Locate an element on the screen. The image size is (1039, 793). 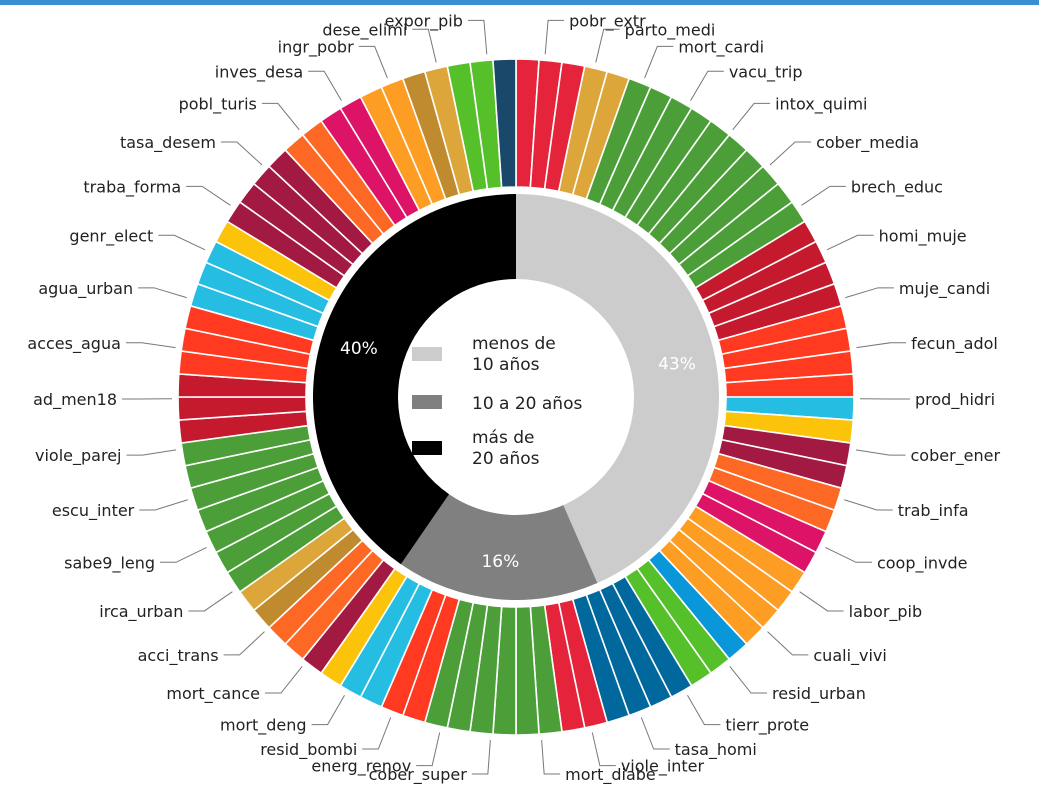
outer-label: genr_elect is located at coordinates (111, 236).